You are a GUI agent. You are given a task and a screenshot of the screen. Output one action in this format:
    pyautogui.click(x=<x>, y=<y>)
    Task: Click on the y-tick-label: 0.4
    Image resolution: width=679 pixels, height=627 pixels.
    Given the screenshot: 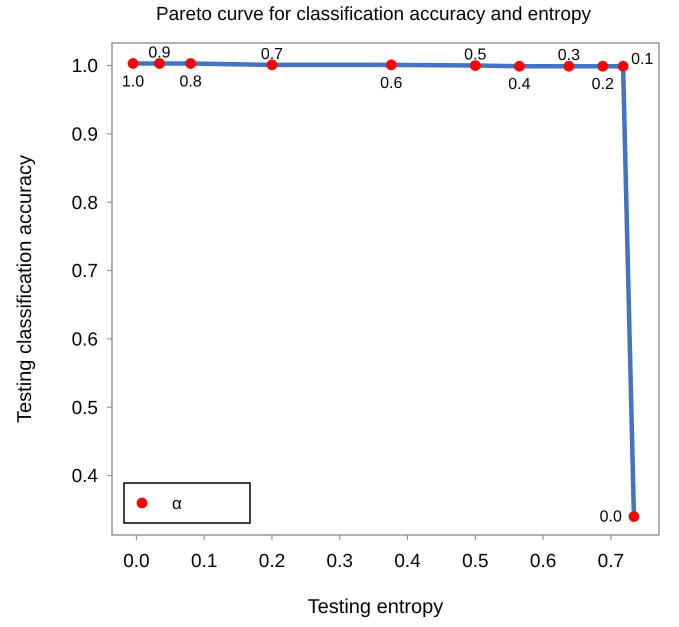 What is the action you would take?
    pyautogui.click(x=85, y=477)
    